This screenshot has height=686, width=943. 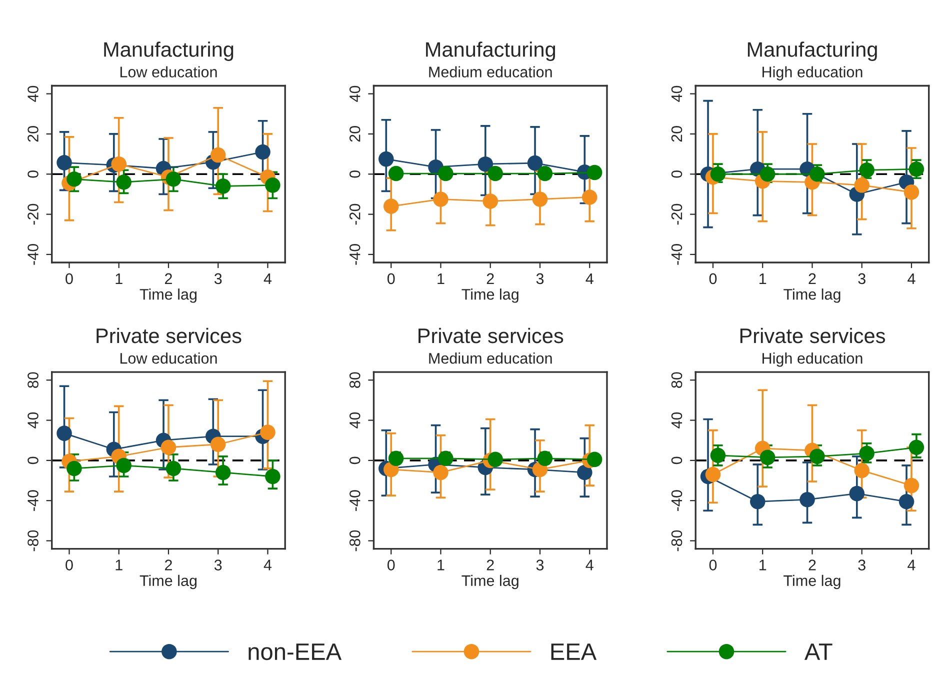 What do you see at coordinates (490, 358) in the screenshot?
I see `chart-subtitle: Medium education` at bounding box center [490, 358].